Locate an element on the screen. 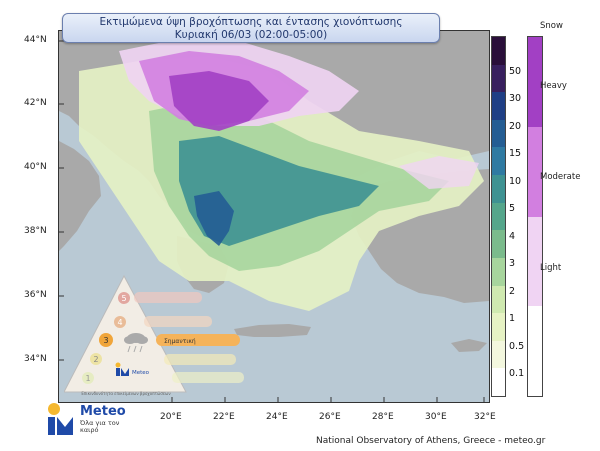 Image resolution: width=600 pixels, height=451 pixels. footer-tagline: Όλα για τον καιρό is located at coordinates (100, 426).